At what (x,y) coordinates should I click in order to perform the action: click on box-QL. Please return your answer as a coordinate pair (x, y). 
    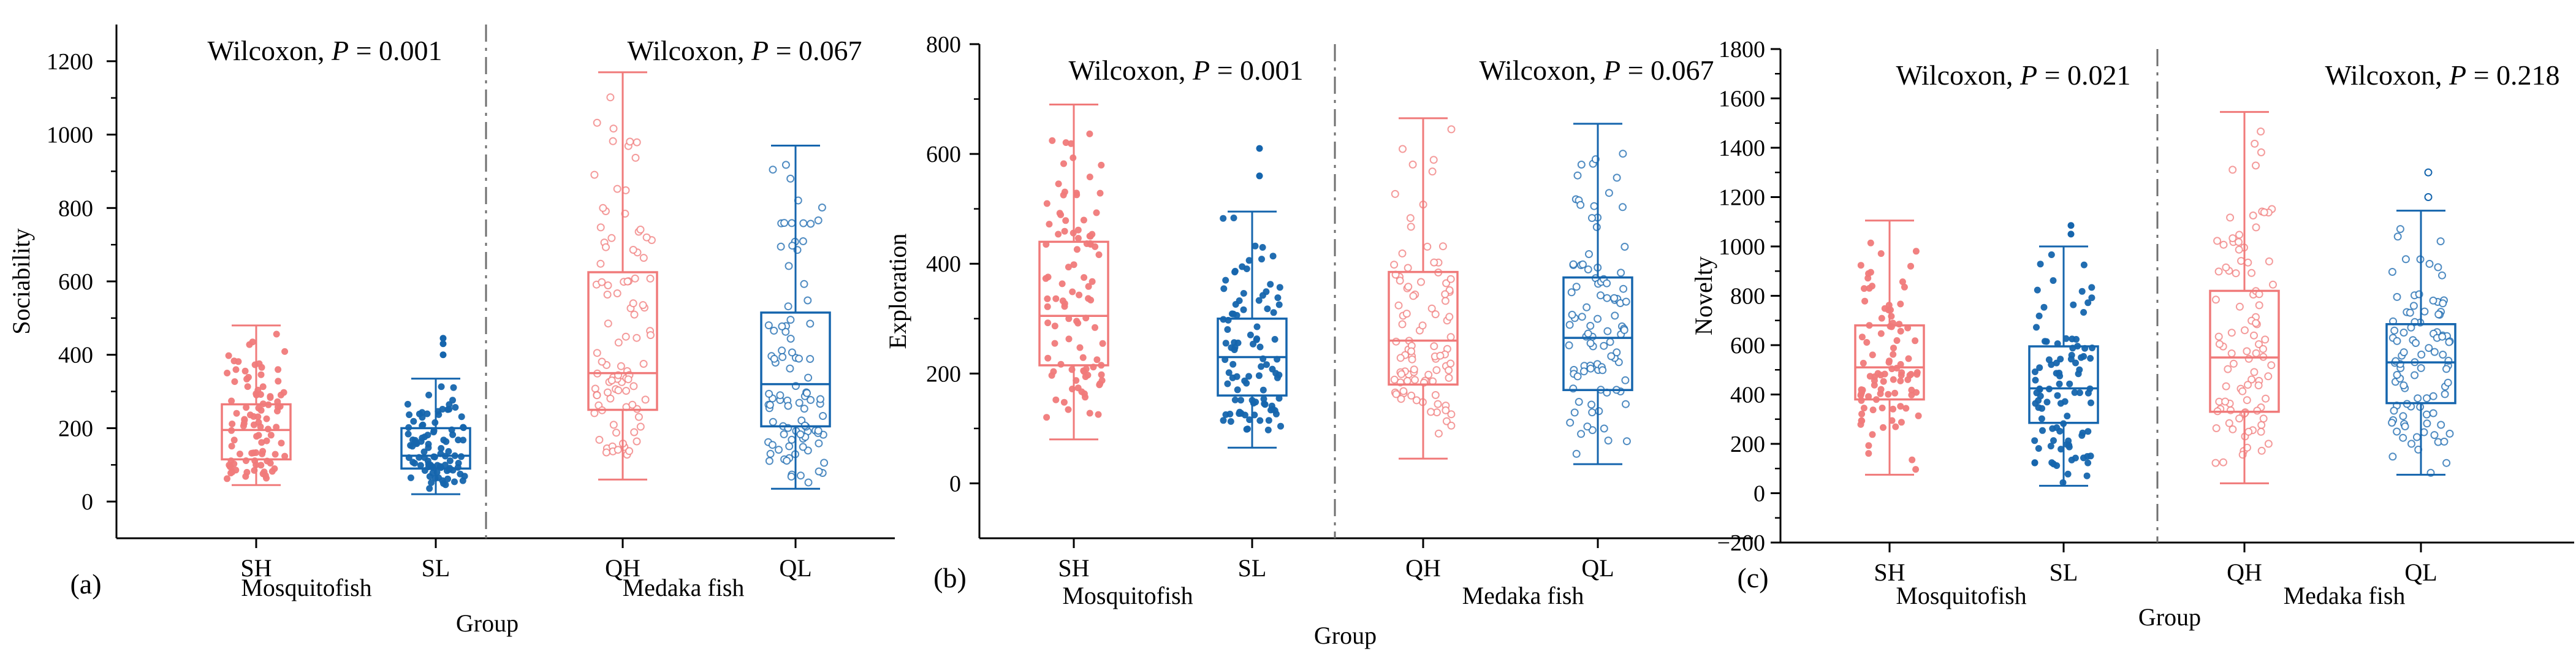
    Looking at the image, I should click on (1597, 294).